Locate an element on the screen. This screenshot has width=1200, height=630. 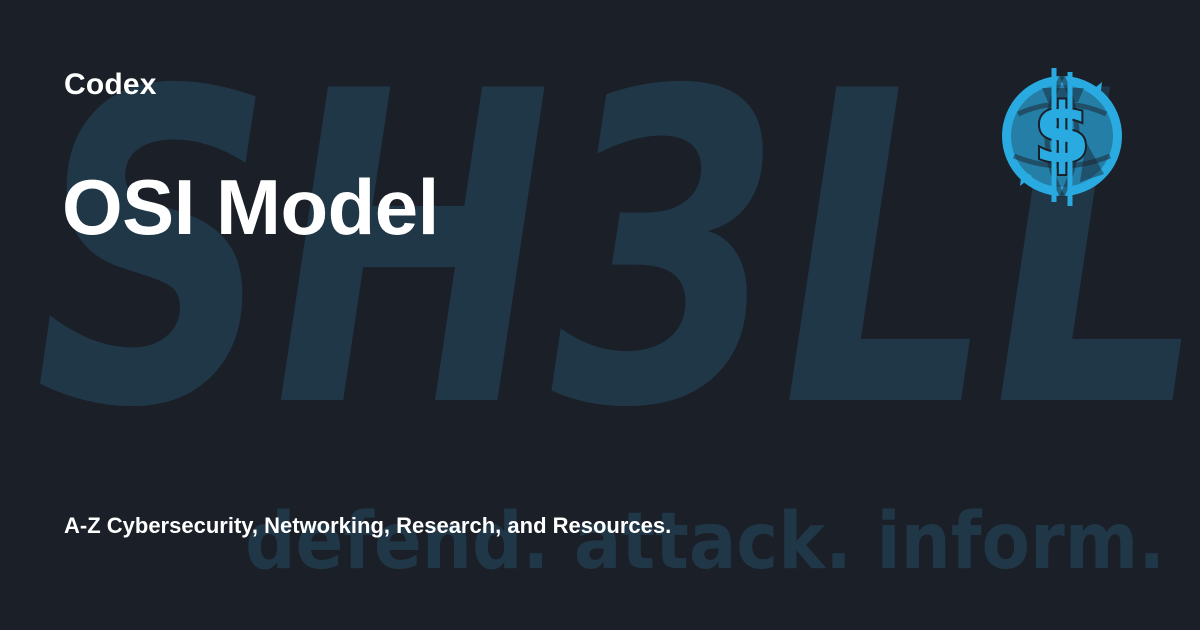
dollar-shield-globe-icon: $ is located at coordinates (1062, 137).